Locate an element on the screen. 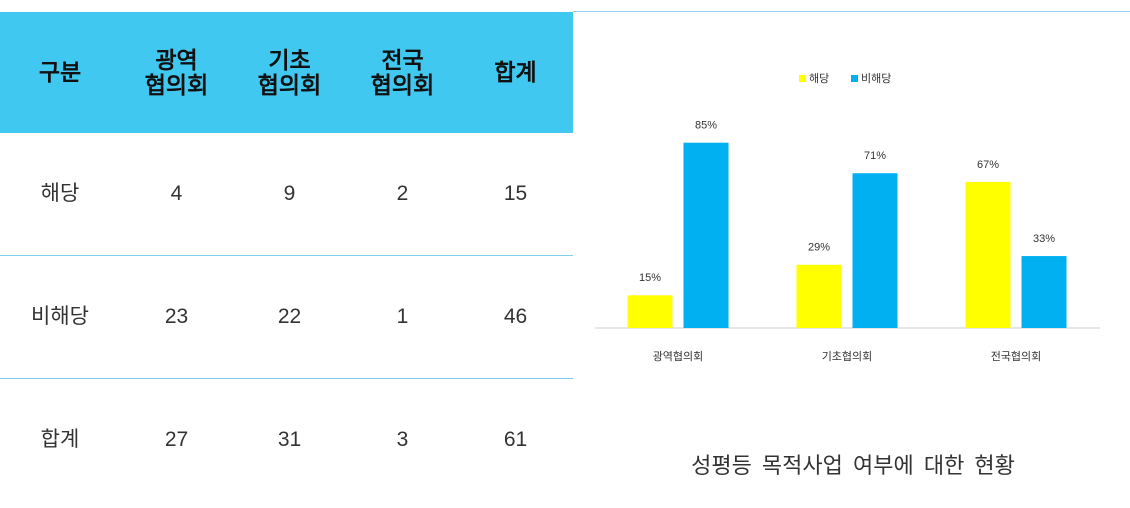 This screenshot has height=508, width=1130. cell: 31 is located at coordinates (289, 439).